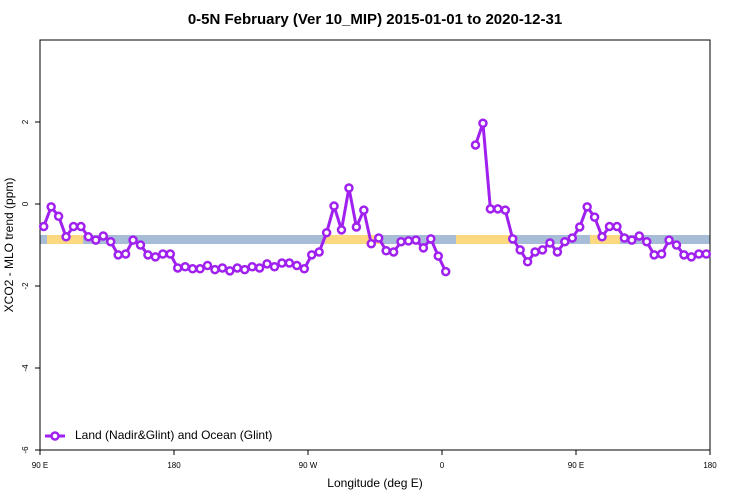 The image size is (750, 500). I want to click on y-tick-label: 0, so click(25, 203).